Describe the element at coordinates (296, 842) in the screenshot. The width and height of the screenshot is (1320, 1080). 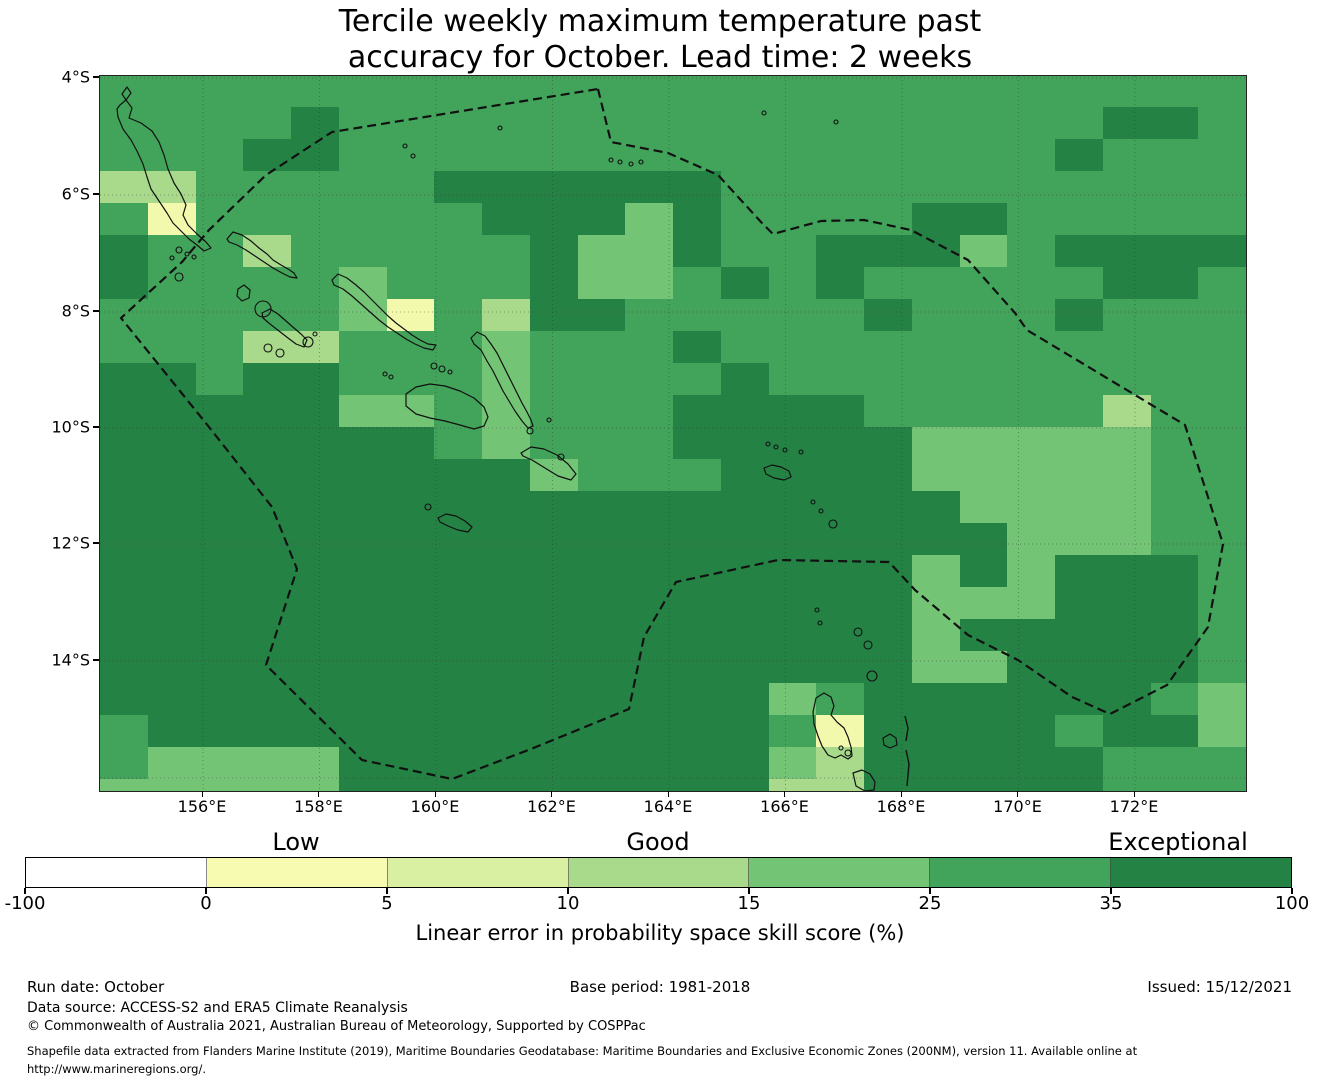
I see `colorbar-category-low: Low` at that location.